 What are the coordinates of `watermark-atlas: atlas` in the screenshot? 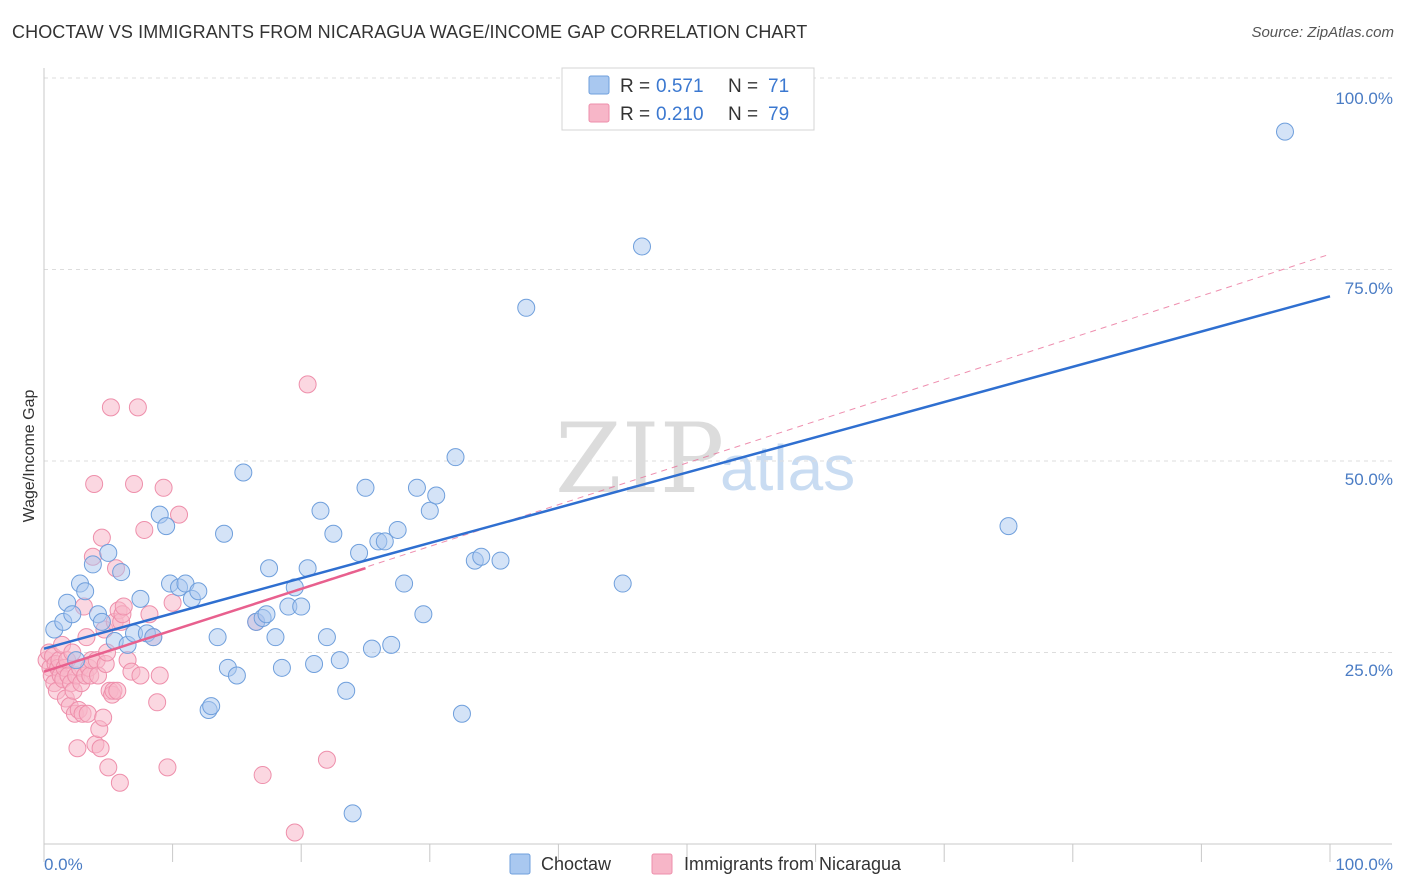 It's located at (787, 468).